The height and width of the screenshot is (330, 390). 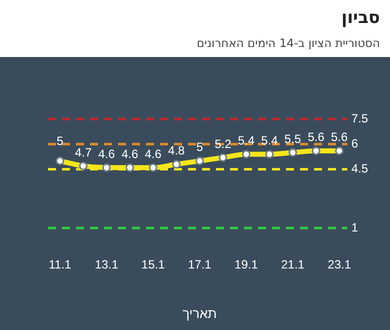 What do you see at coordinates (354, 143) in the screenshot?
I see `y-tick-label: 6` at bounding box center [354, 143].